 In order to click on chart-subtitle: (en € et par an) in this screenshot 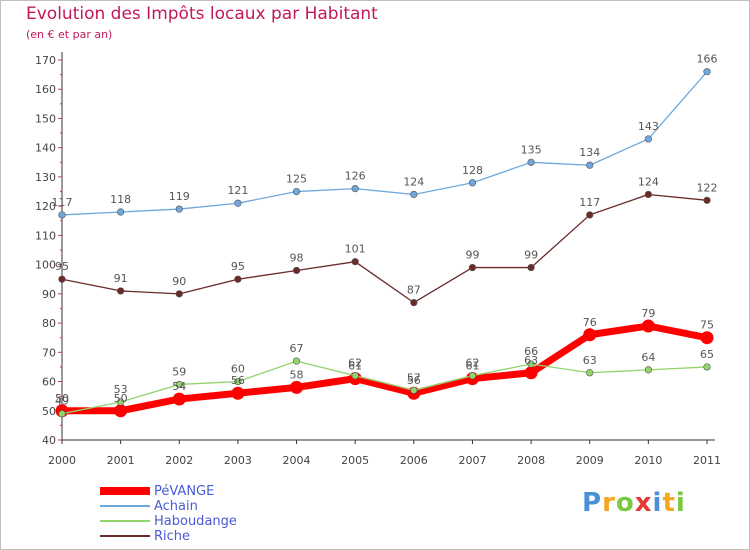, I will do `click(69, 34)`.